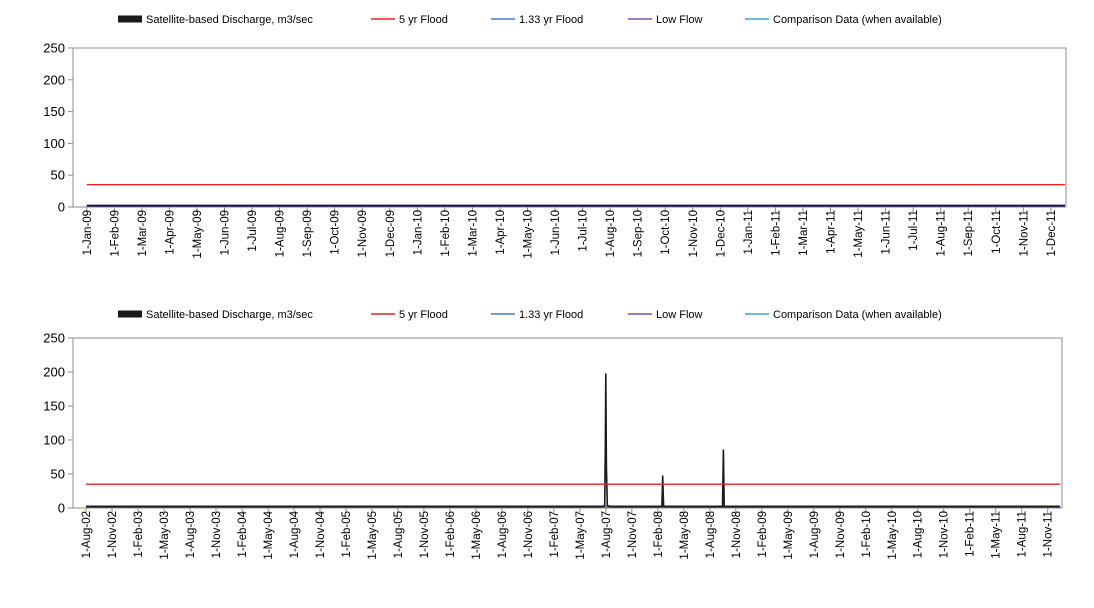  Describe the element at coordinates (666, 232) in the screenshot. I see `x-tick-label: 1-Oct-10` at that location.